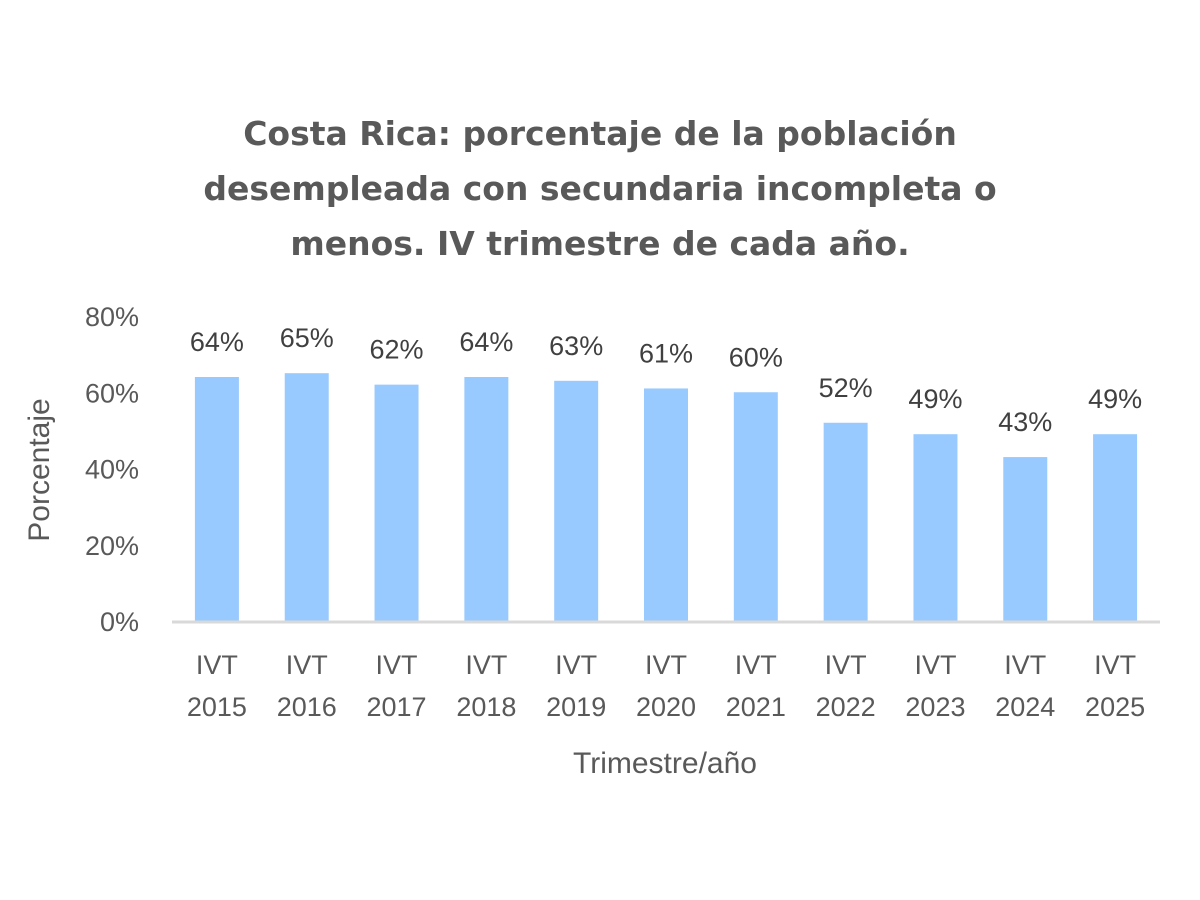 This screenshot has height=900, width=1200. What do you see at coordinates (599, 243) in the screenshot?
I see `chart-title-line: menos. IV trimestre de cada año.` at bounding box center [599, 243].